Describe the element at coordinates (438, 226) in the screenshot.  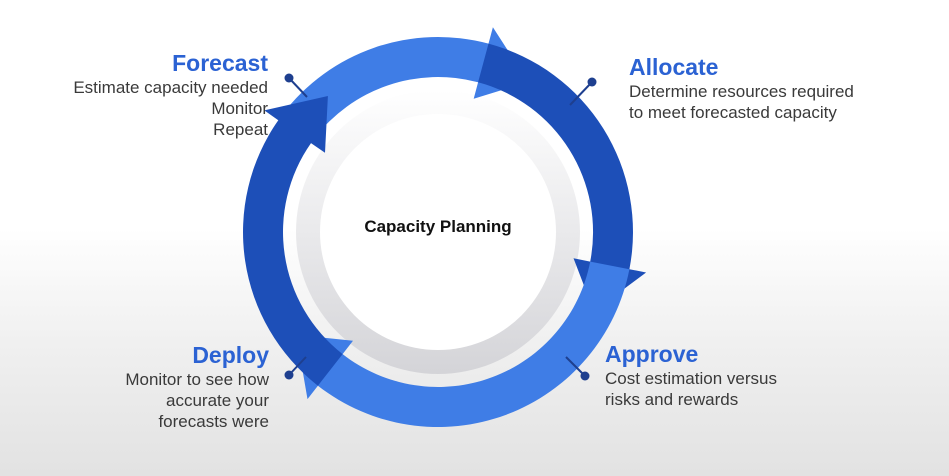
I see `center-label: Capacity Planning` at that location.